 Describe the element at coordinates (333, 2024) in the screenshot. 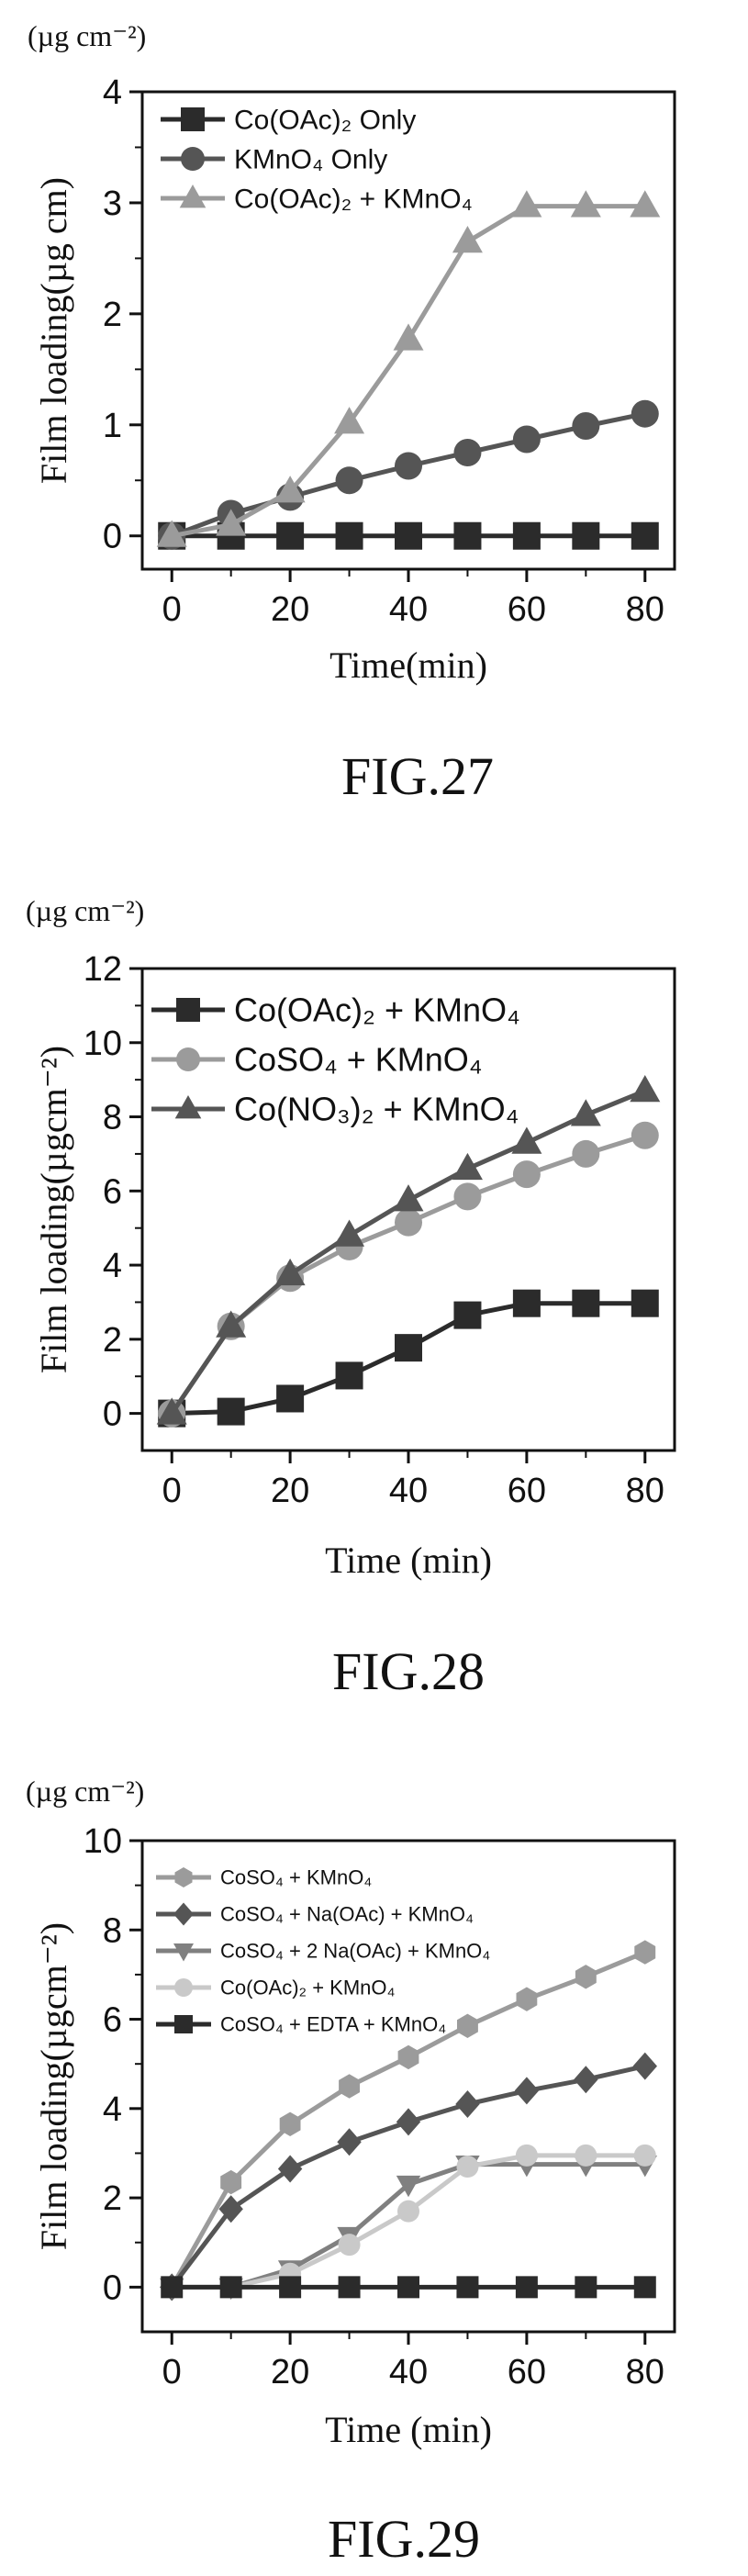

I see `legend-label: CoSO₄ + EDTA + KMnO₄` at that location.